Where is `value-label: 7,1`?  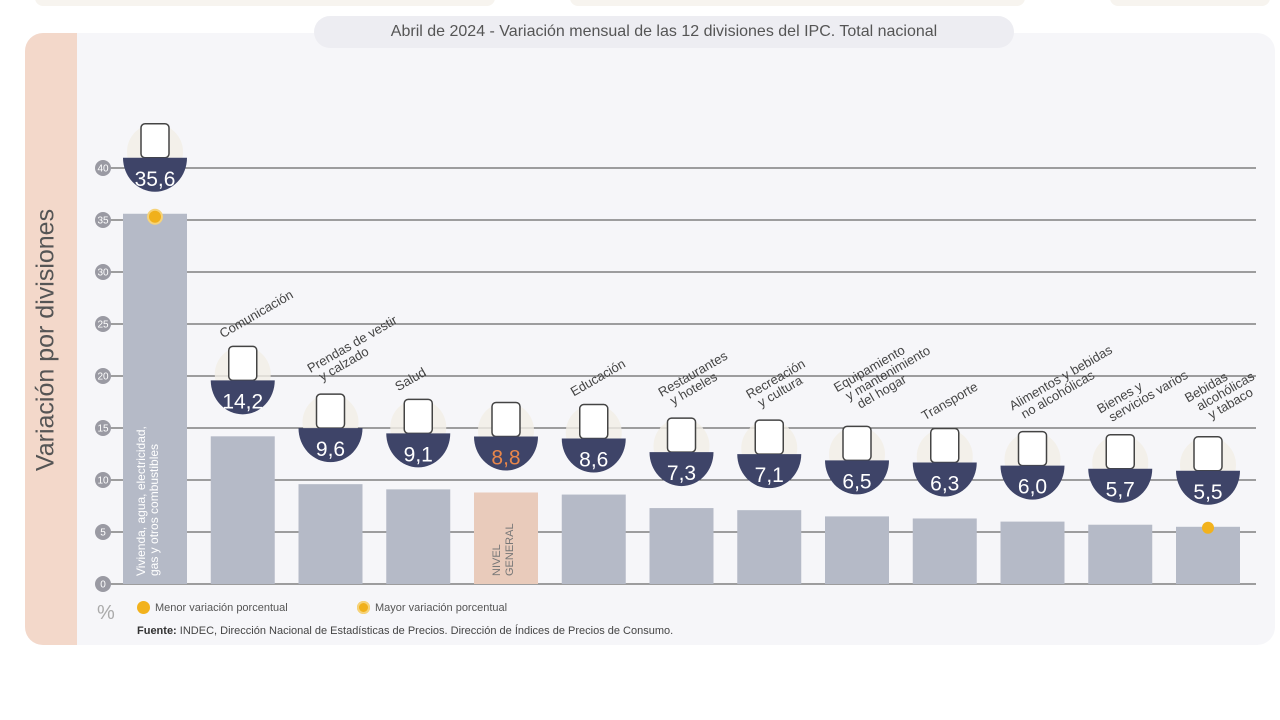 value-label: 7,1 is located at coordinates (769, 475).